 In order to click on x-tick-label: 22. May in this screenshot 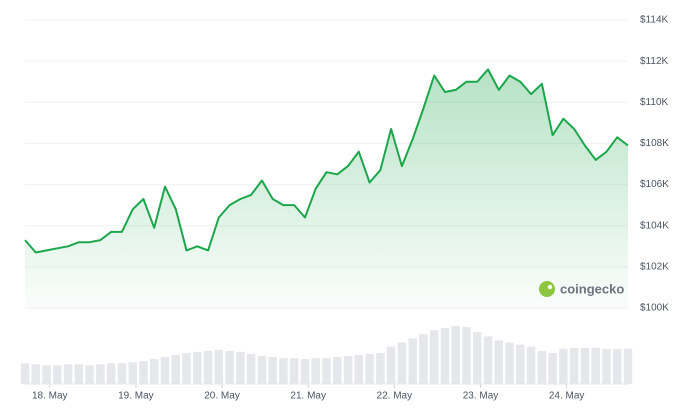, I will do `click(395, 396)`.